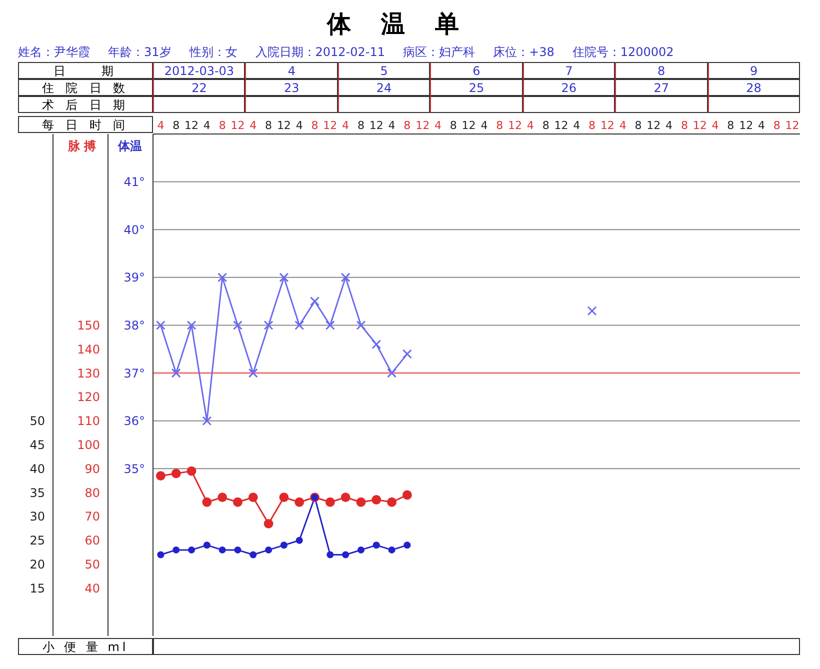  What do you see at coordinates (37, 565) in the screenshot?
I see `y3-tick-label: 20` at bounding box center [37, 565].